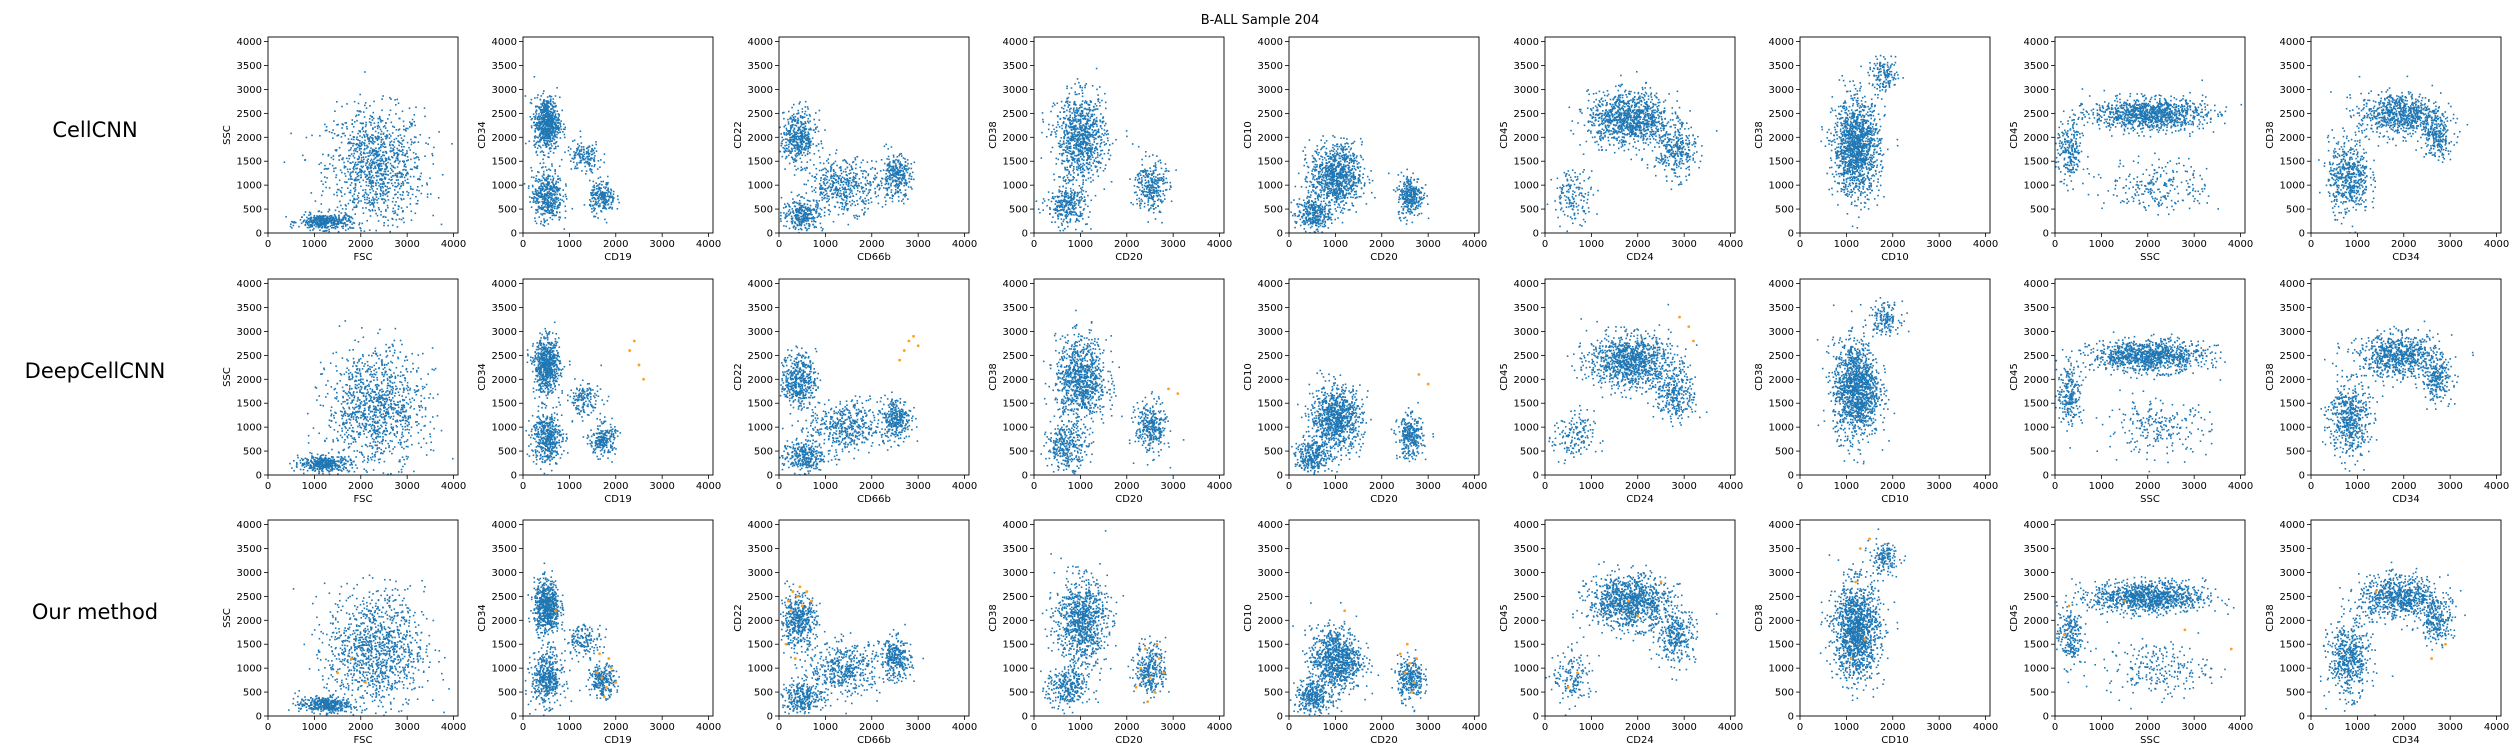 This screenshot has height=756, width=2520. Describe the element at coordinates (760, 114) in the screenshot. I see `y-tick-label: 2500` at that location.